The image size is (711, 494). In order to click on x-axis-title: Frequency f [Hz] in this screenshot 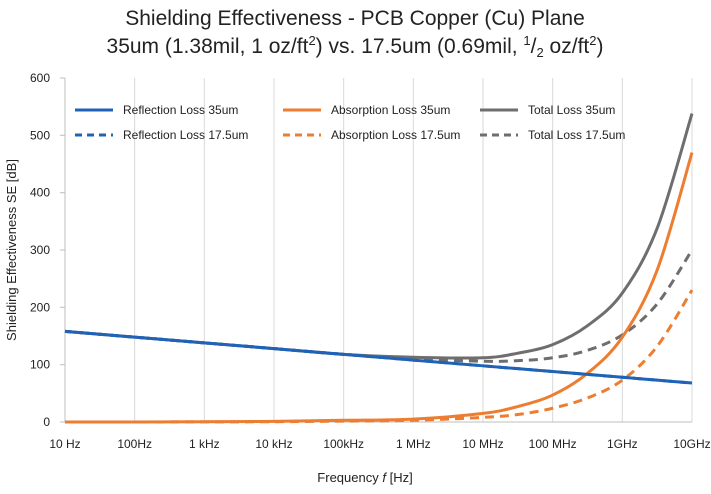, I will do `click(364, 477)`.